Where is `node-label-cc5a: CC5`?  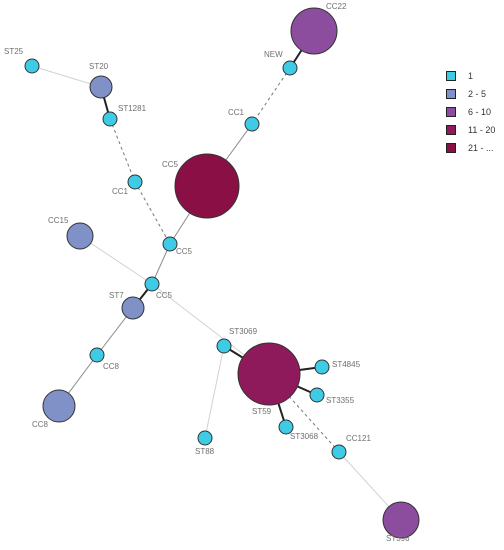 node-label-cc5a: CC5 is located at coordinates (184, 251).